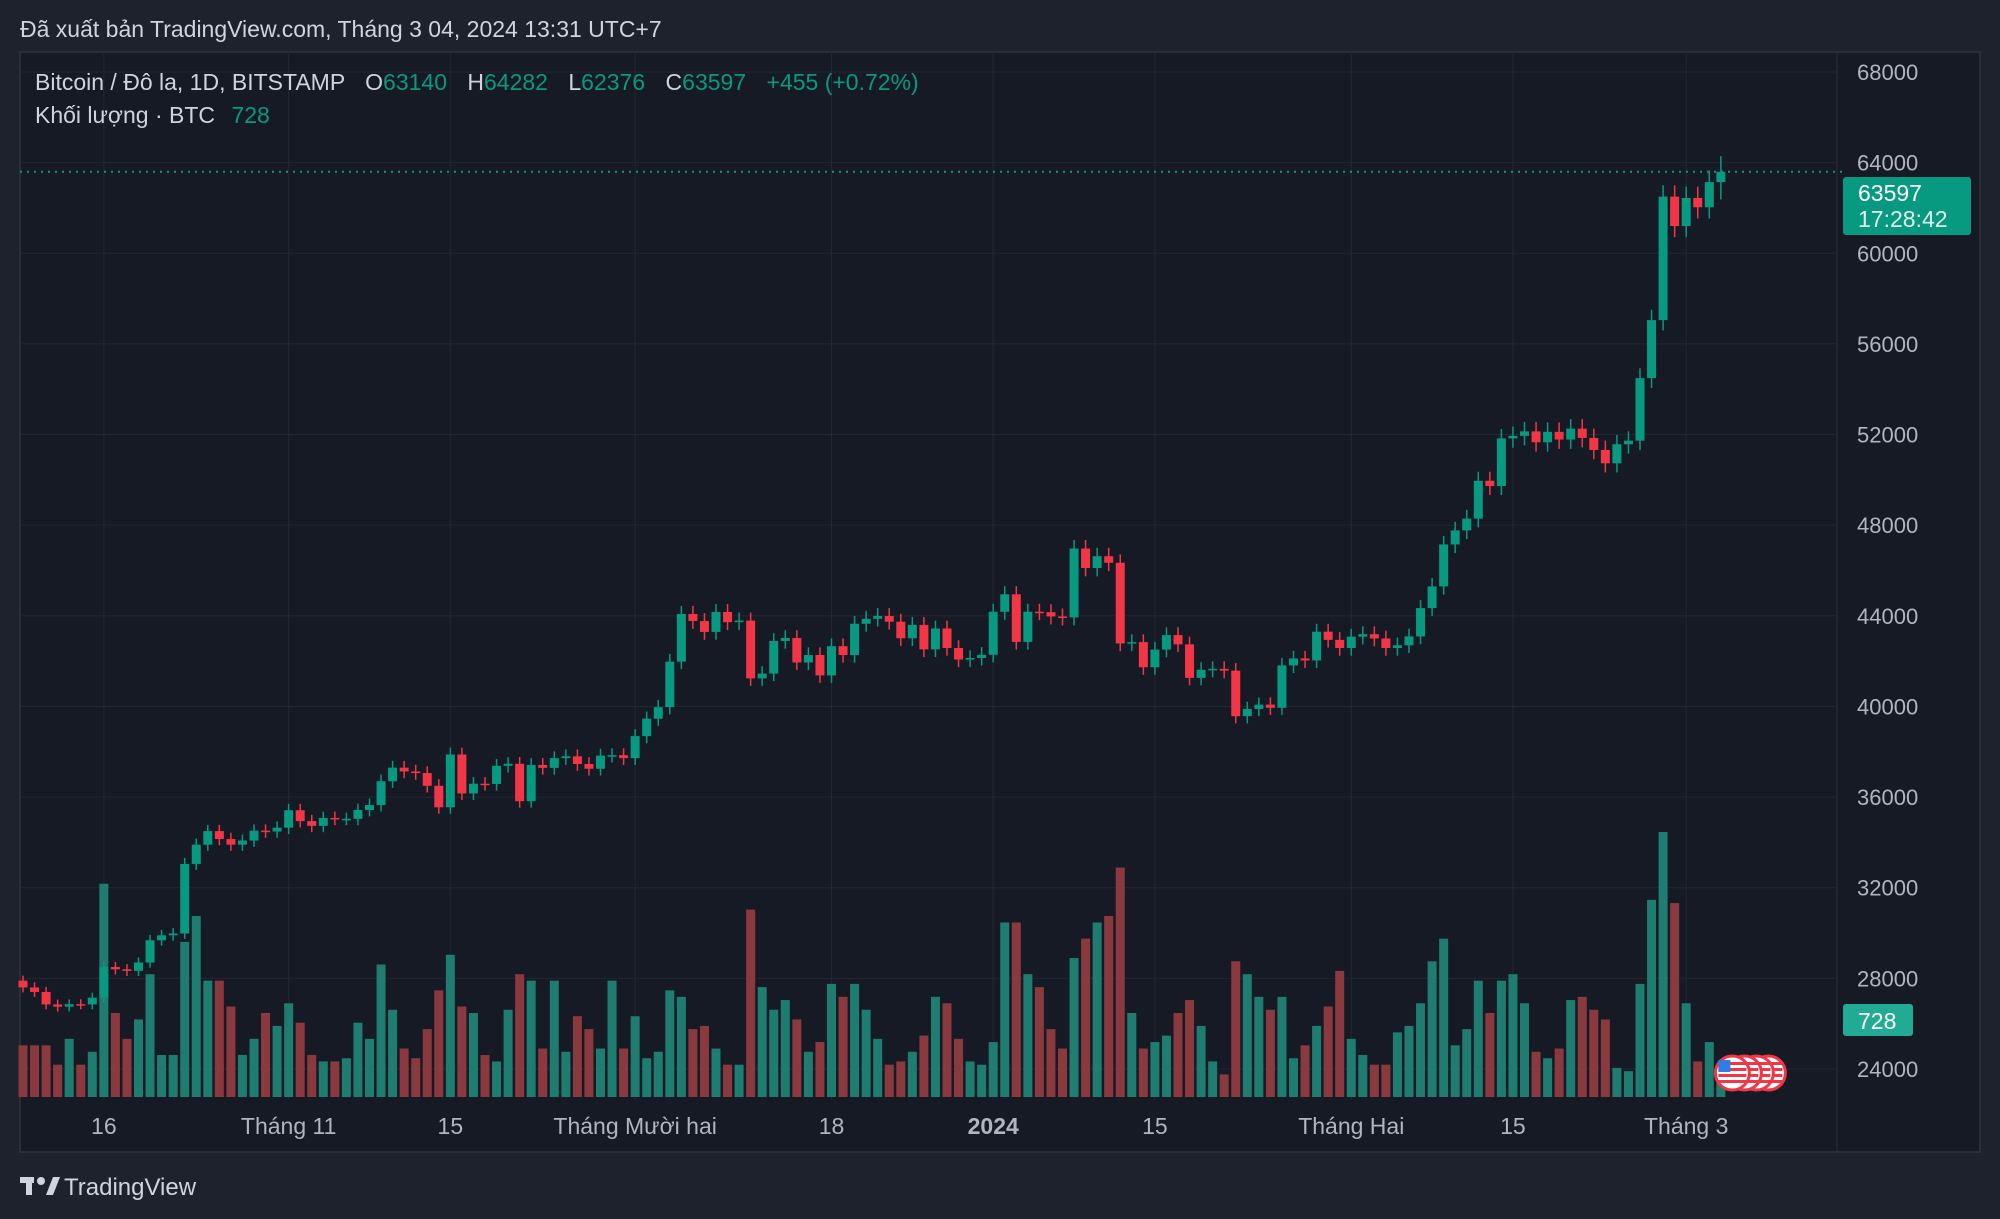  I want to click on y-tick-label: 56000, so click(1887, 344).